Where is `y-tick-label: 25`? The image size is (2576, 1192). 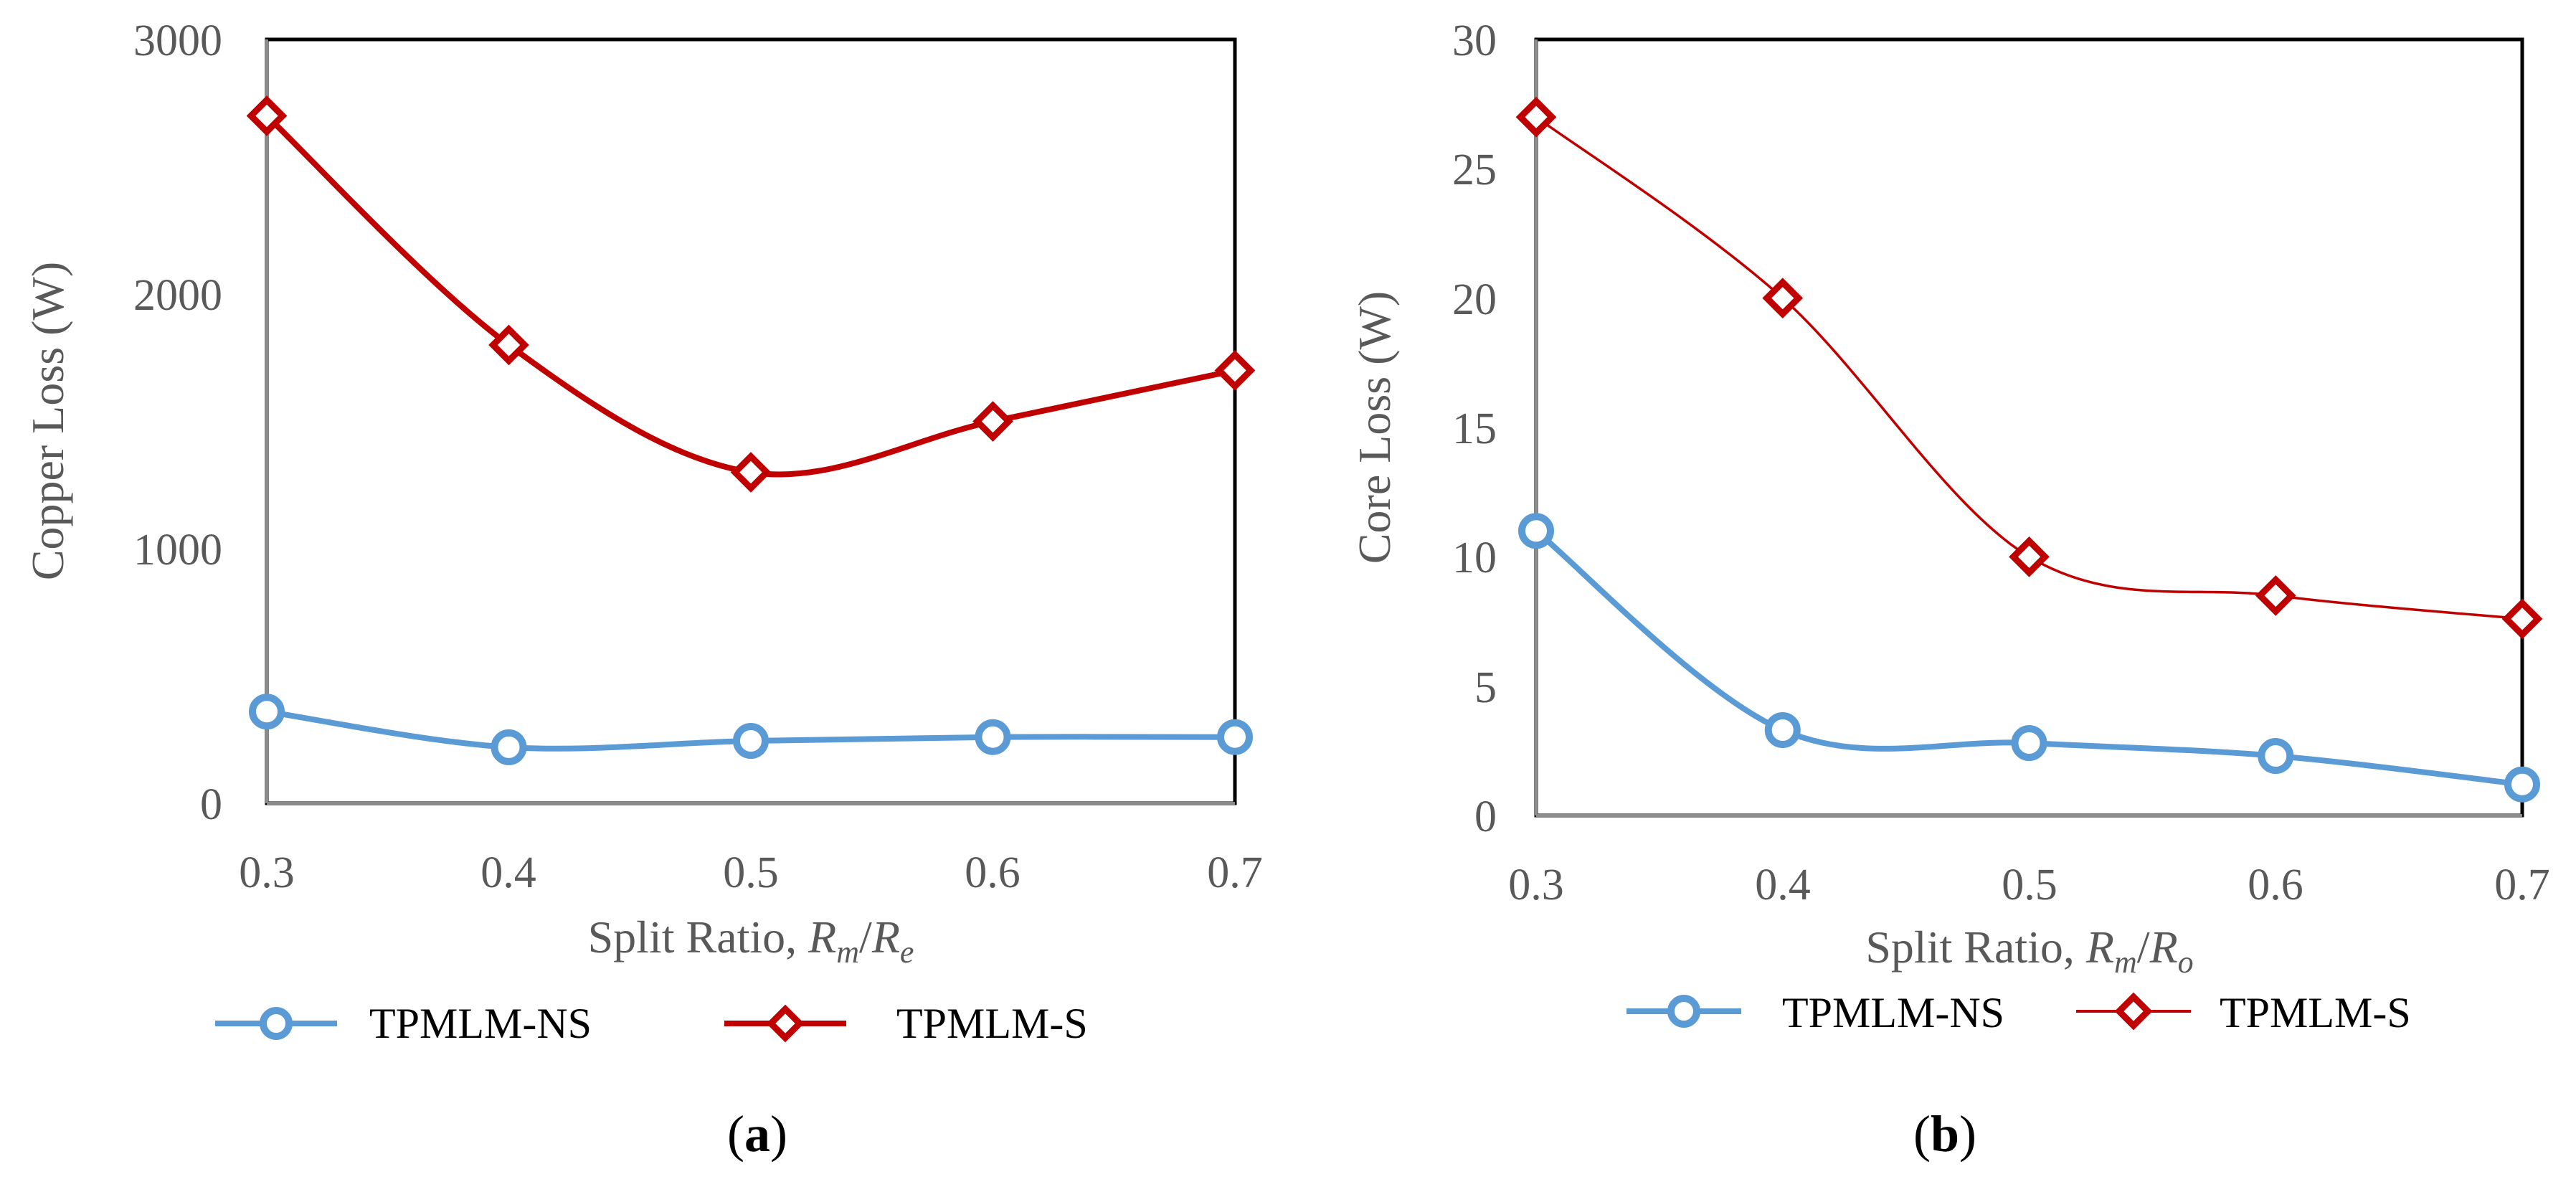 y-tick-label: 25 is located at coordinates (1474, 170).